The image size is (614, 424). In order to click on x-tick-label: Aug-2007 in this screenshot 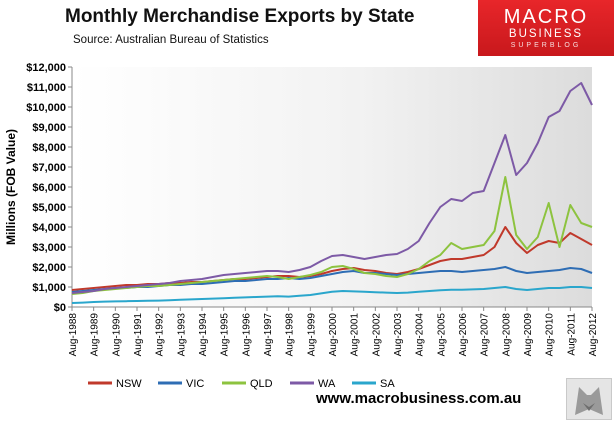, I will do `click(485, 335)`.